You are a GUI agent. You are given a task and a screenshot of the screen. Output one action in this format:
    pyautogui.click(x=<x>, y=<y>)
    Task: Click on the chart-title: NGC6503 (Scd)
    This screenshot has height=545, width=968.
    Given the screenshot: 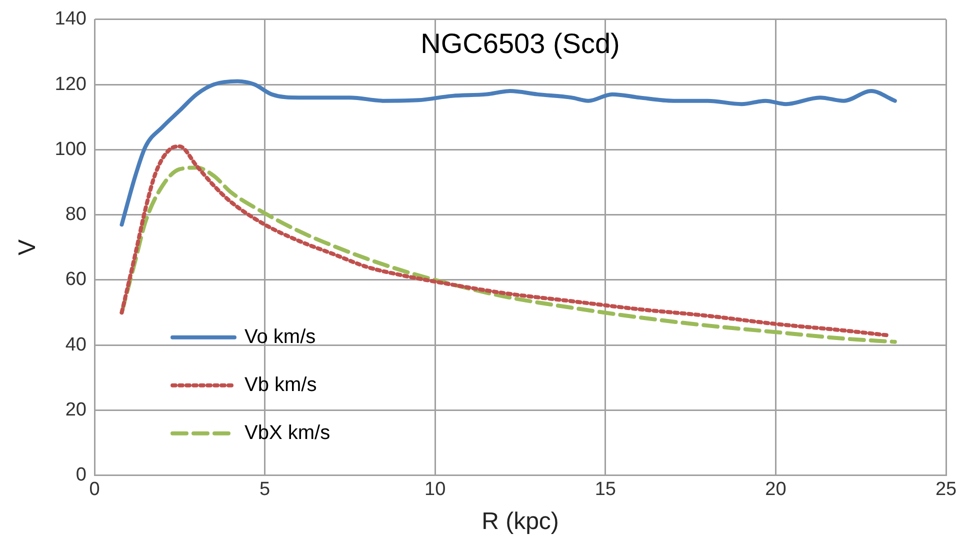 What is the action you would take?
    pyautogui.click(x=520, y=44)
    